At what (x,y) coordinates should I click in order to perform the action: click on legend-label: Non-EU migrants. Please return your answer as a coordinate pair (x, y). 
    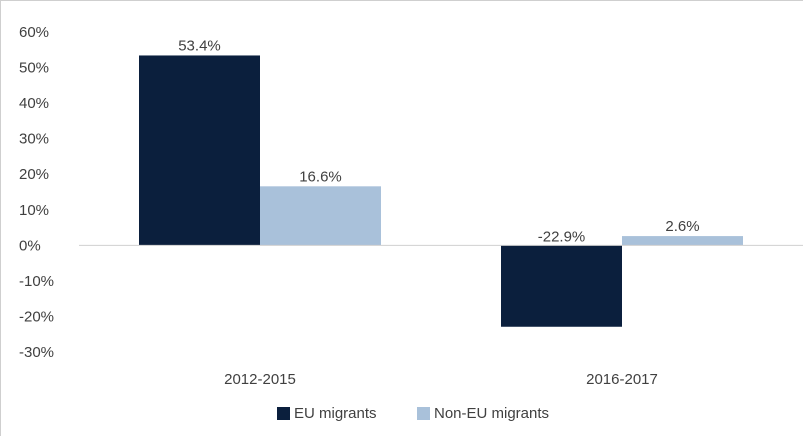
    Looking at the image, I should click on (491, 413).